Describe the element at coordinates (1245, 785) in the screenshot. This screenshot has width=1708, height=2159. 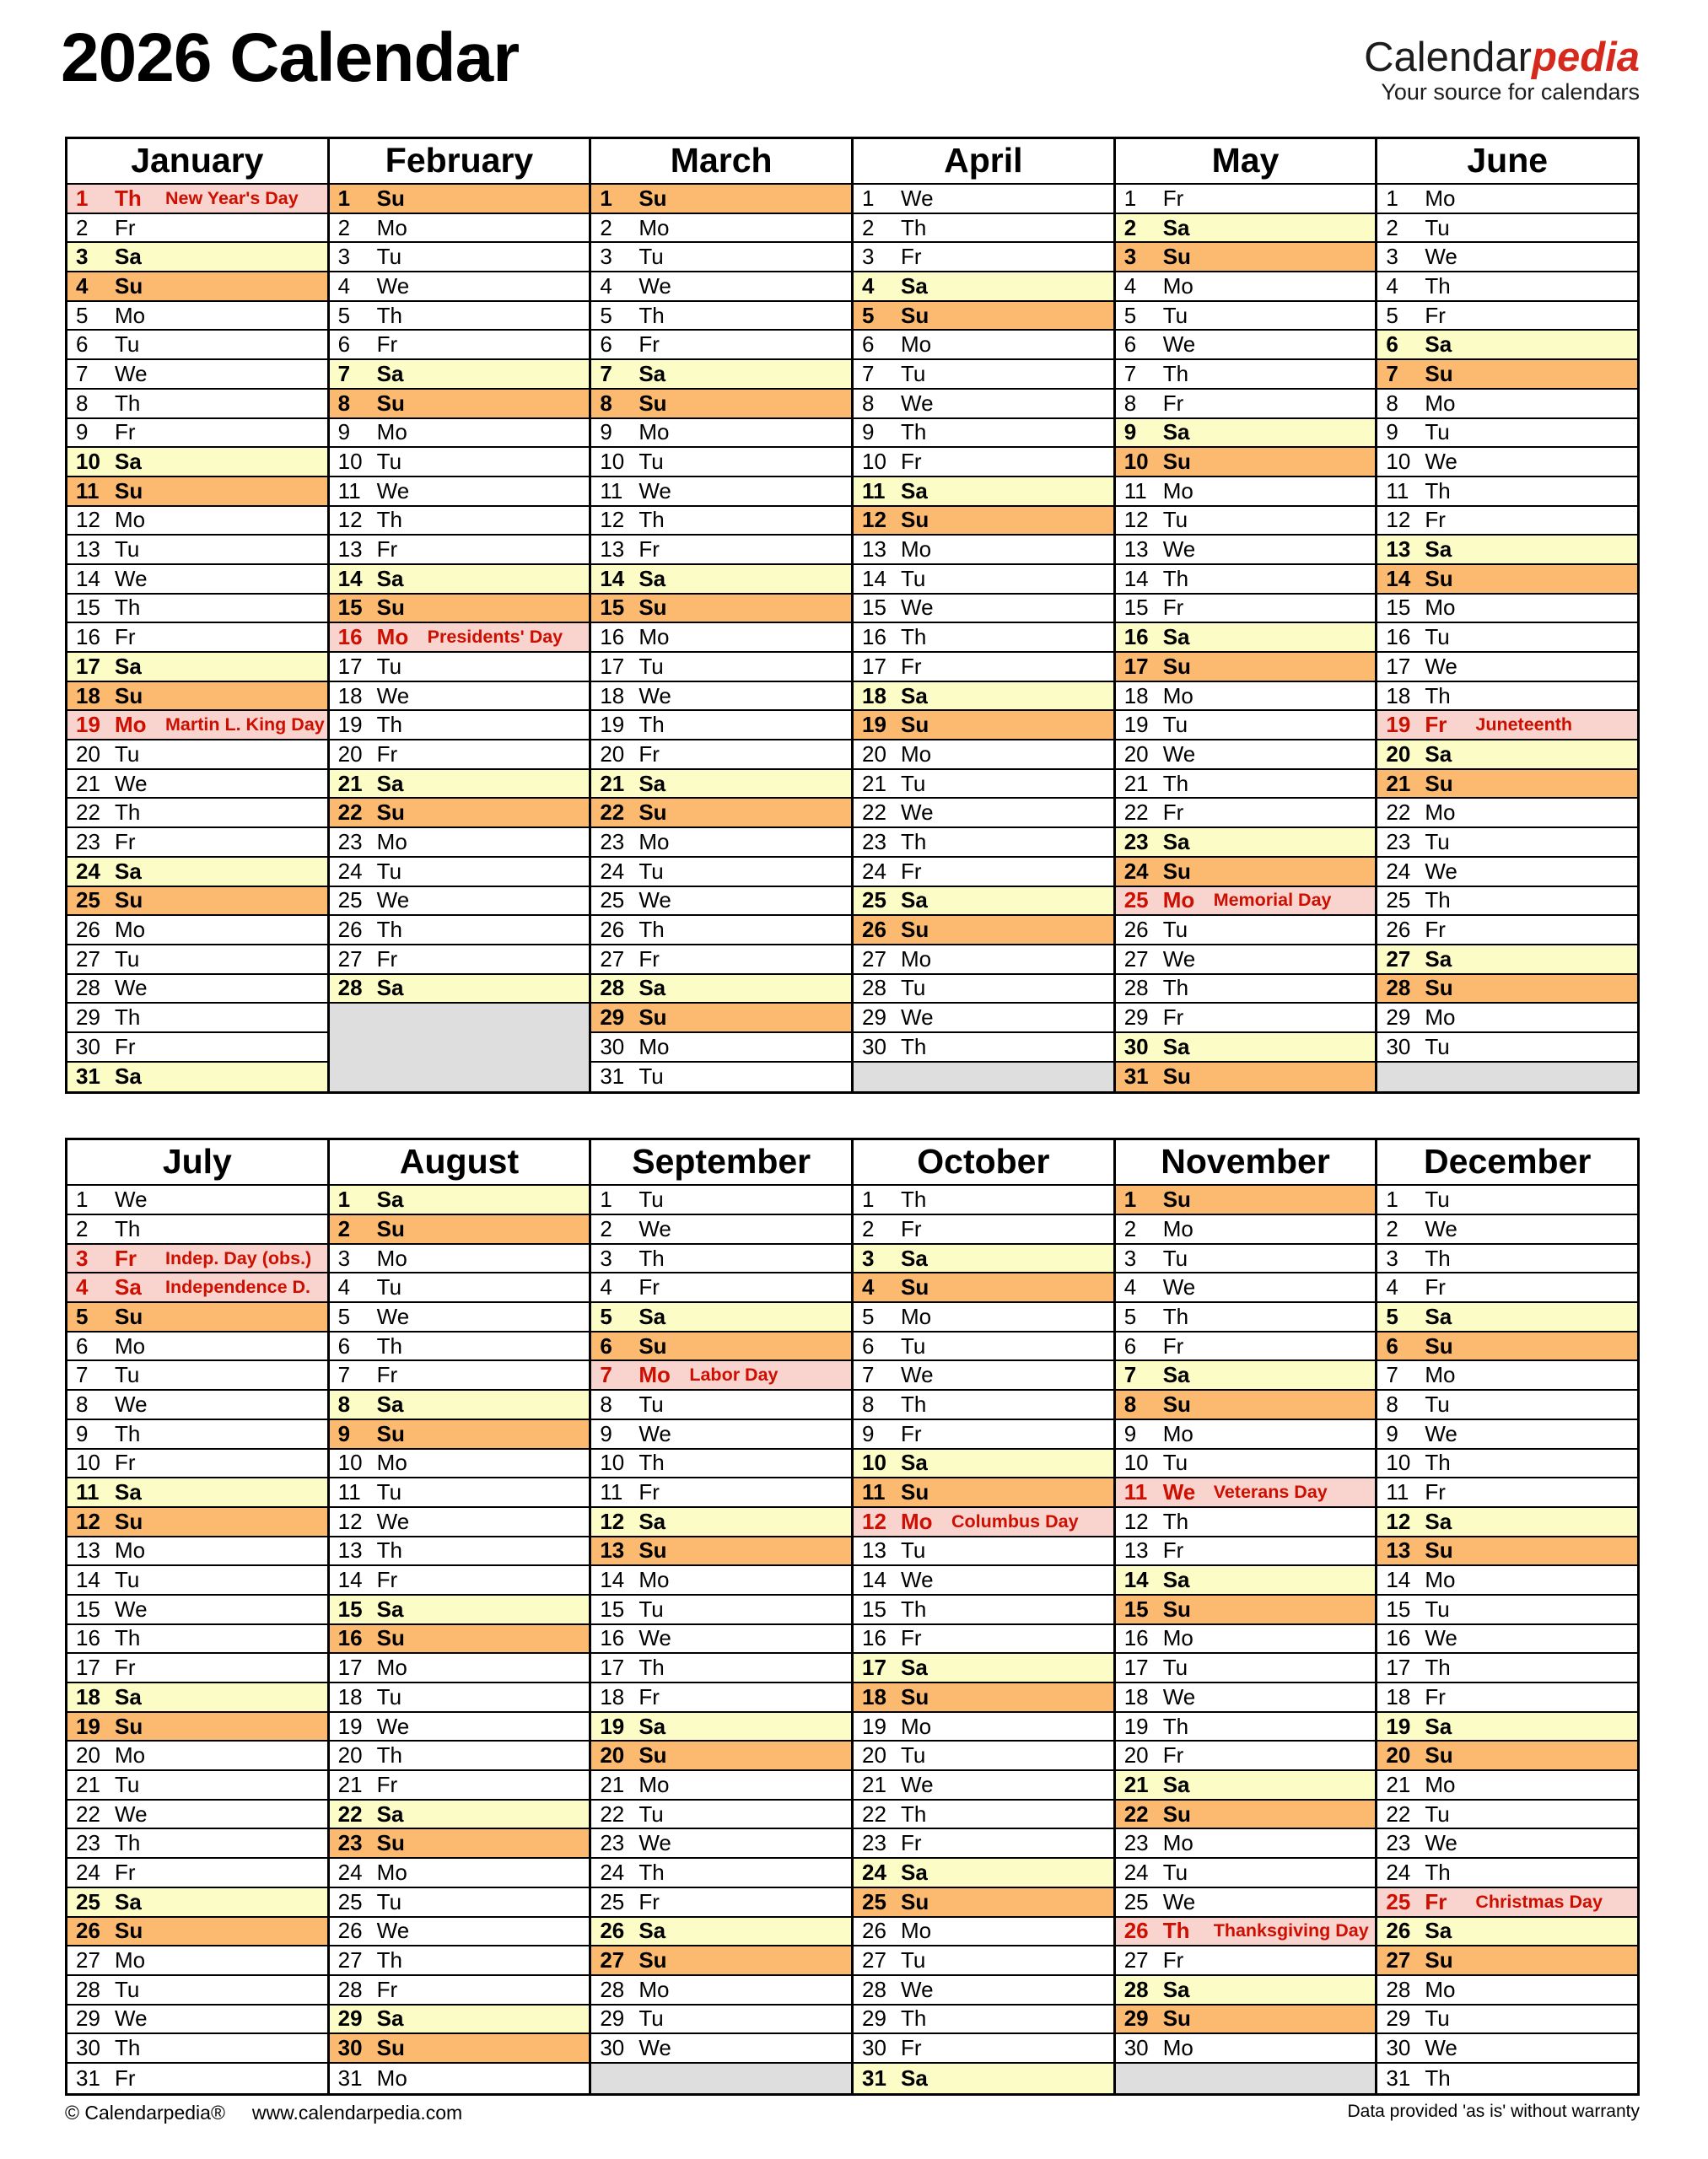
I see `day-row: 21 Th` at that location.